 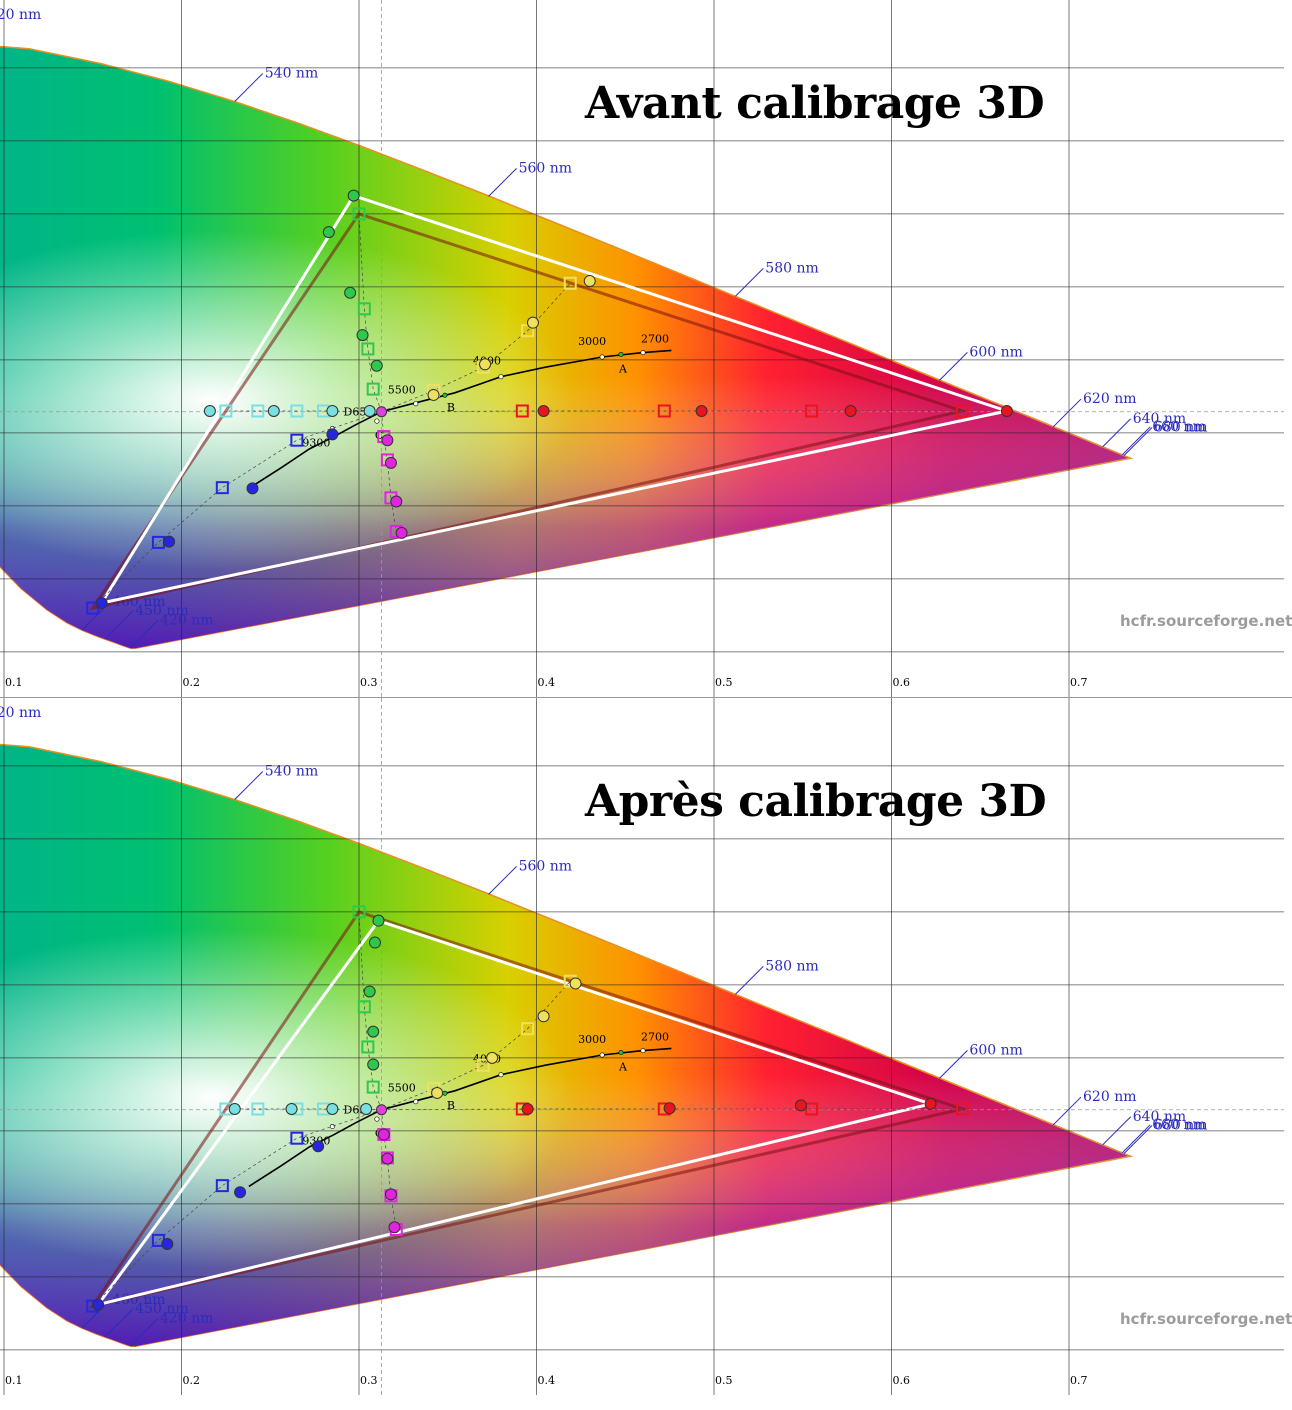 What do you see at coordinates (1109, 1097) in the screenshot?
I see `wavelength-label: 620 nm` at bounding box center [1109, 1097].